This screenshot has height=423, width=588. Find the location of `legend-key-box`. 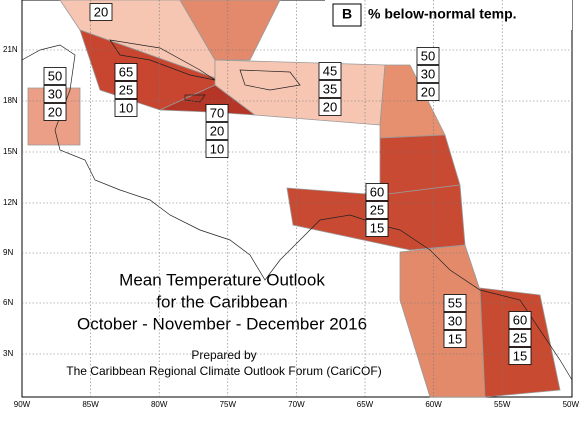

legend-key-box is located at coordinates (347, 15).